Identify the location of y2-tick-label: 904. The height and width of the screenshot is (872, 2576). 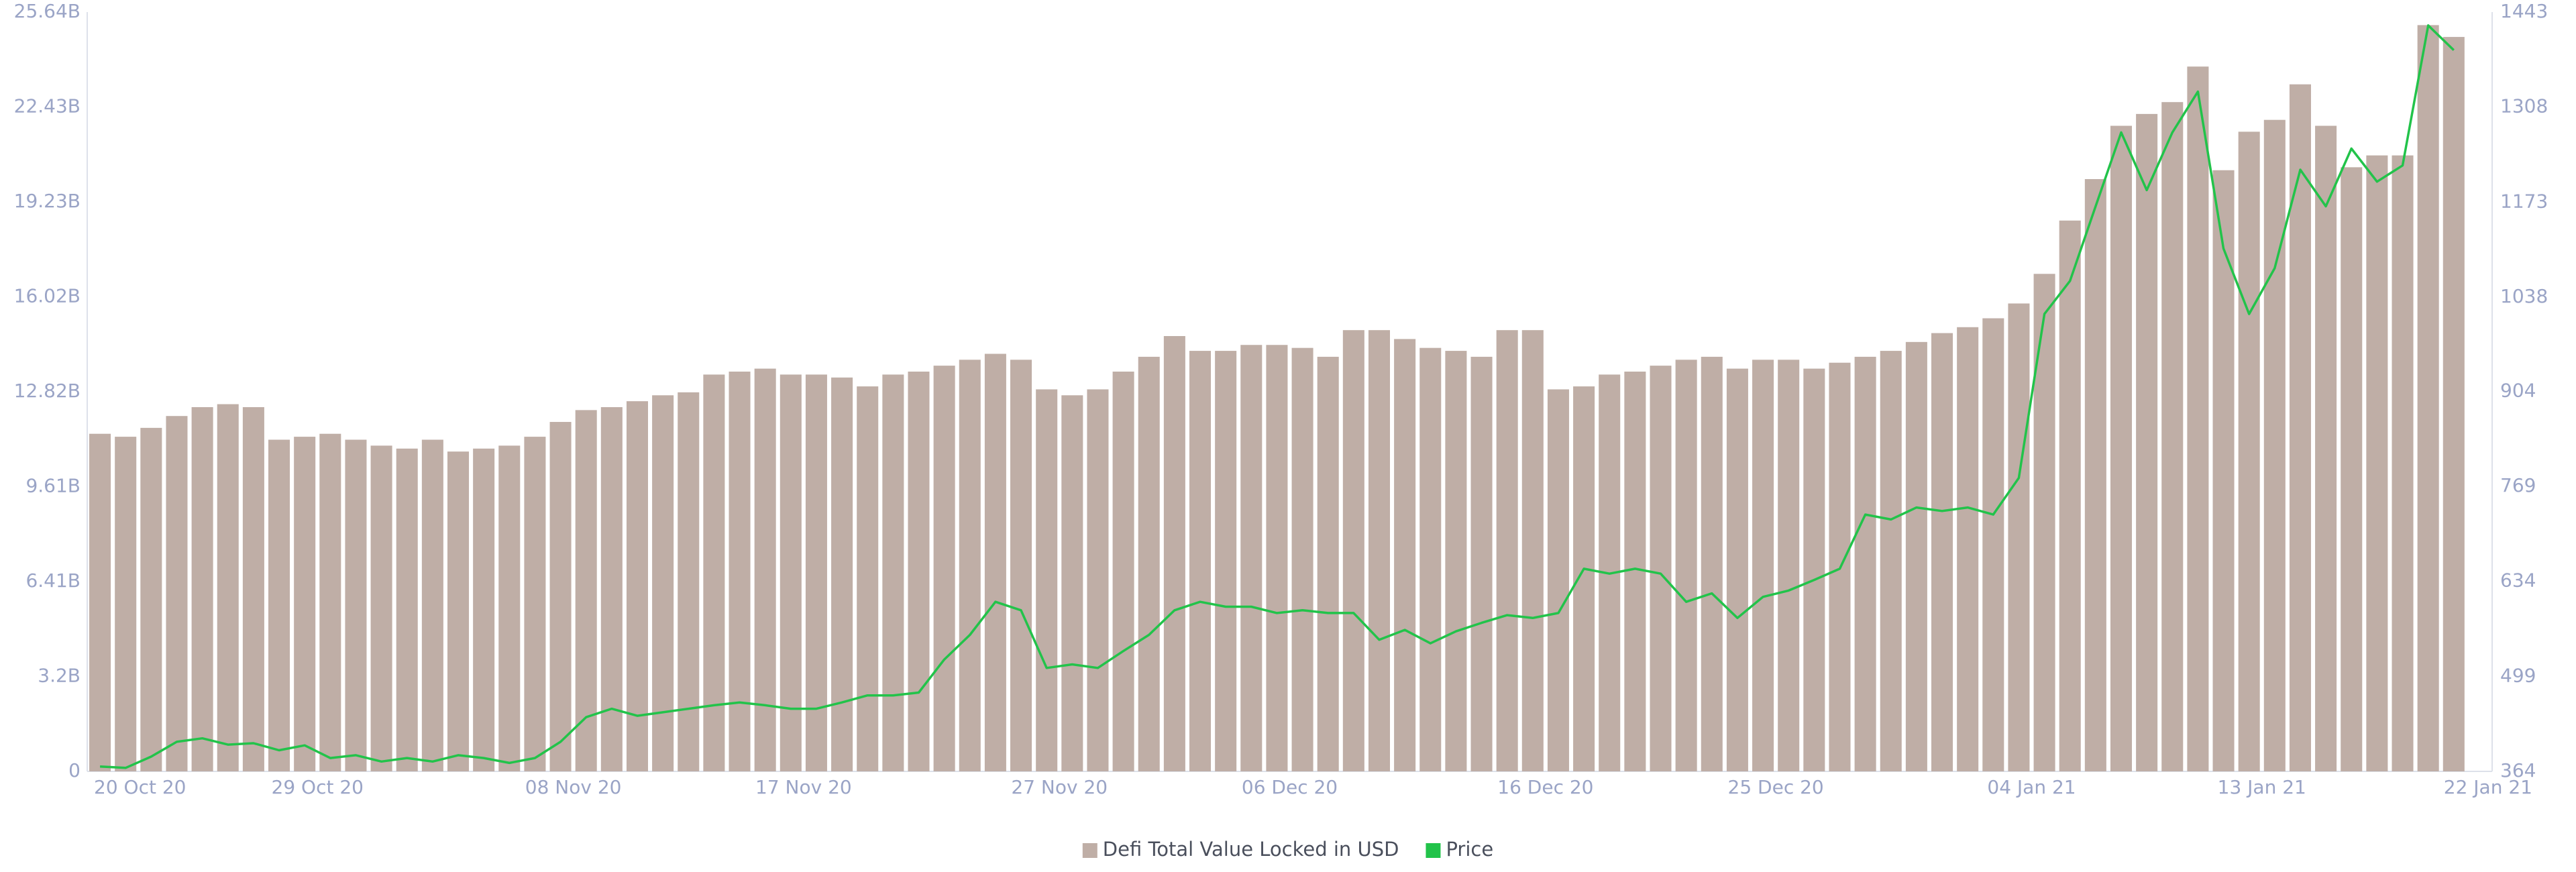
(2518, 390).